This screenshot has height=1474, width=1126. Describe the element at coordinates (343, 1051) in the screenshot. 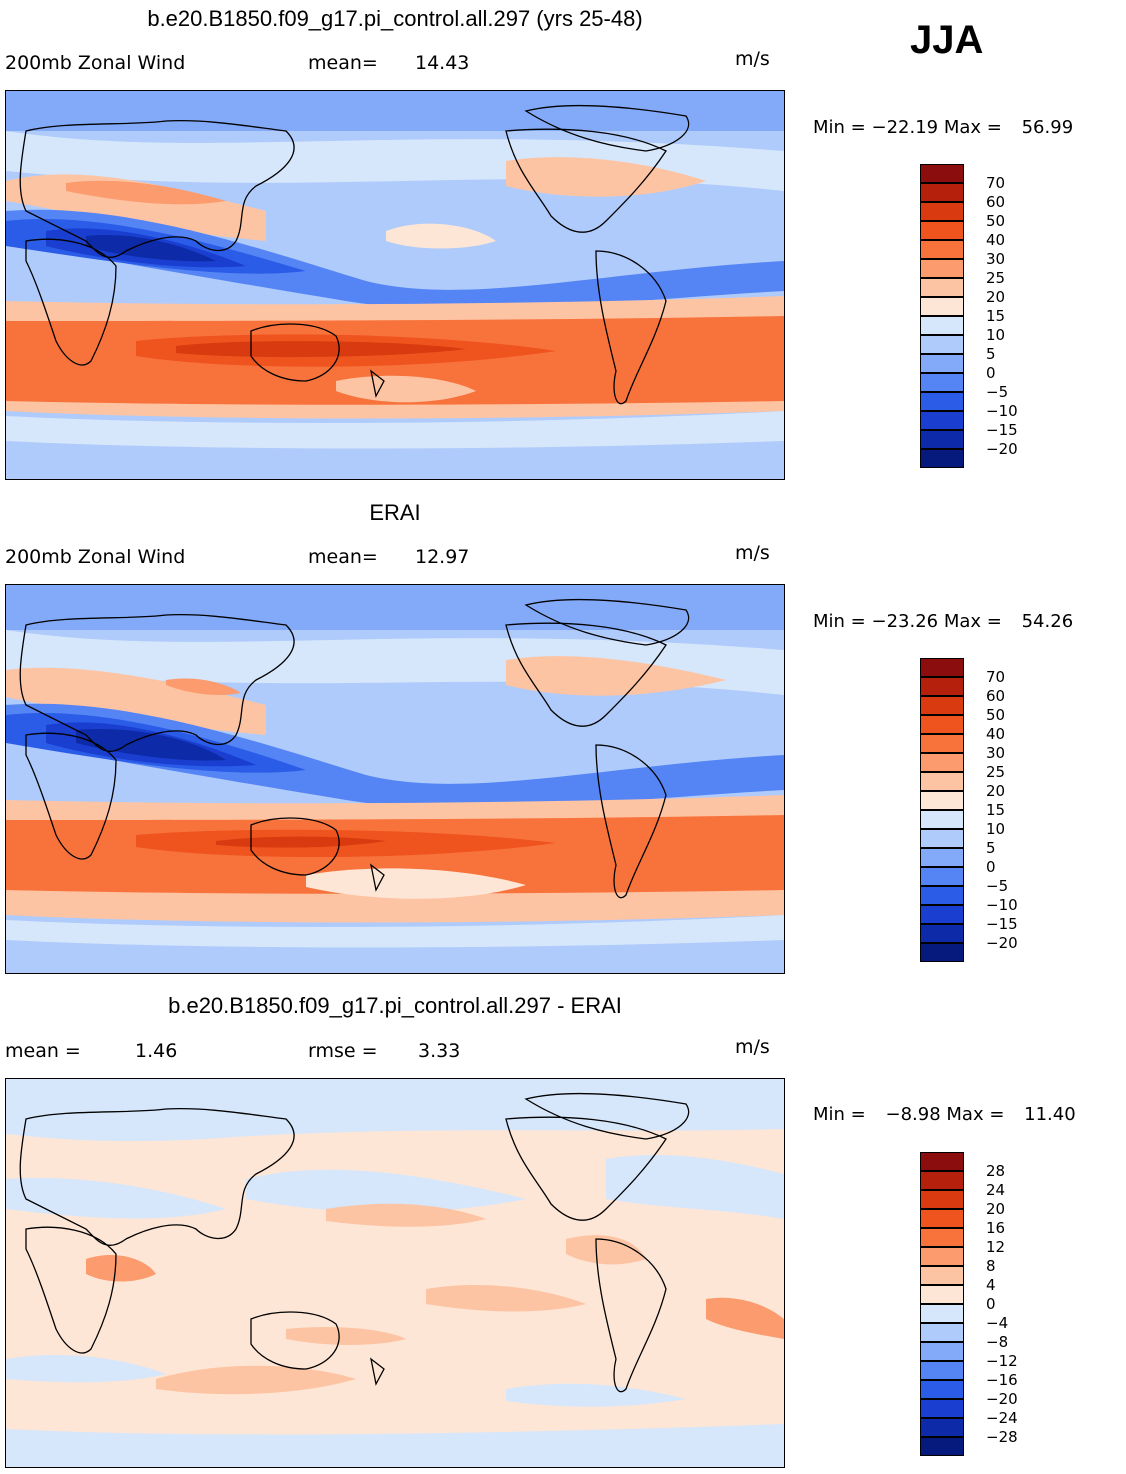

I see `panel-stat-label-diff: rmse =` at that location.